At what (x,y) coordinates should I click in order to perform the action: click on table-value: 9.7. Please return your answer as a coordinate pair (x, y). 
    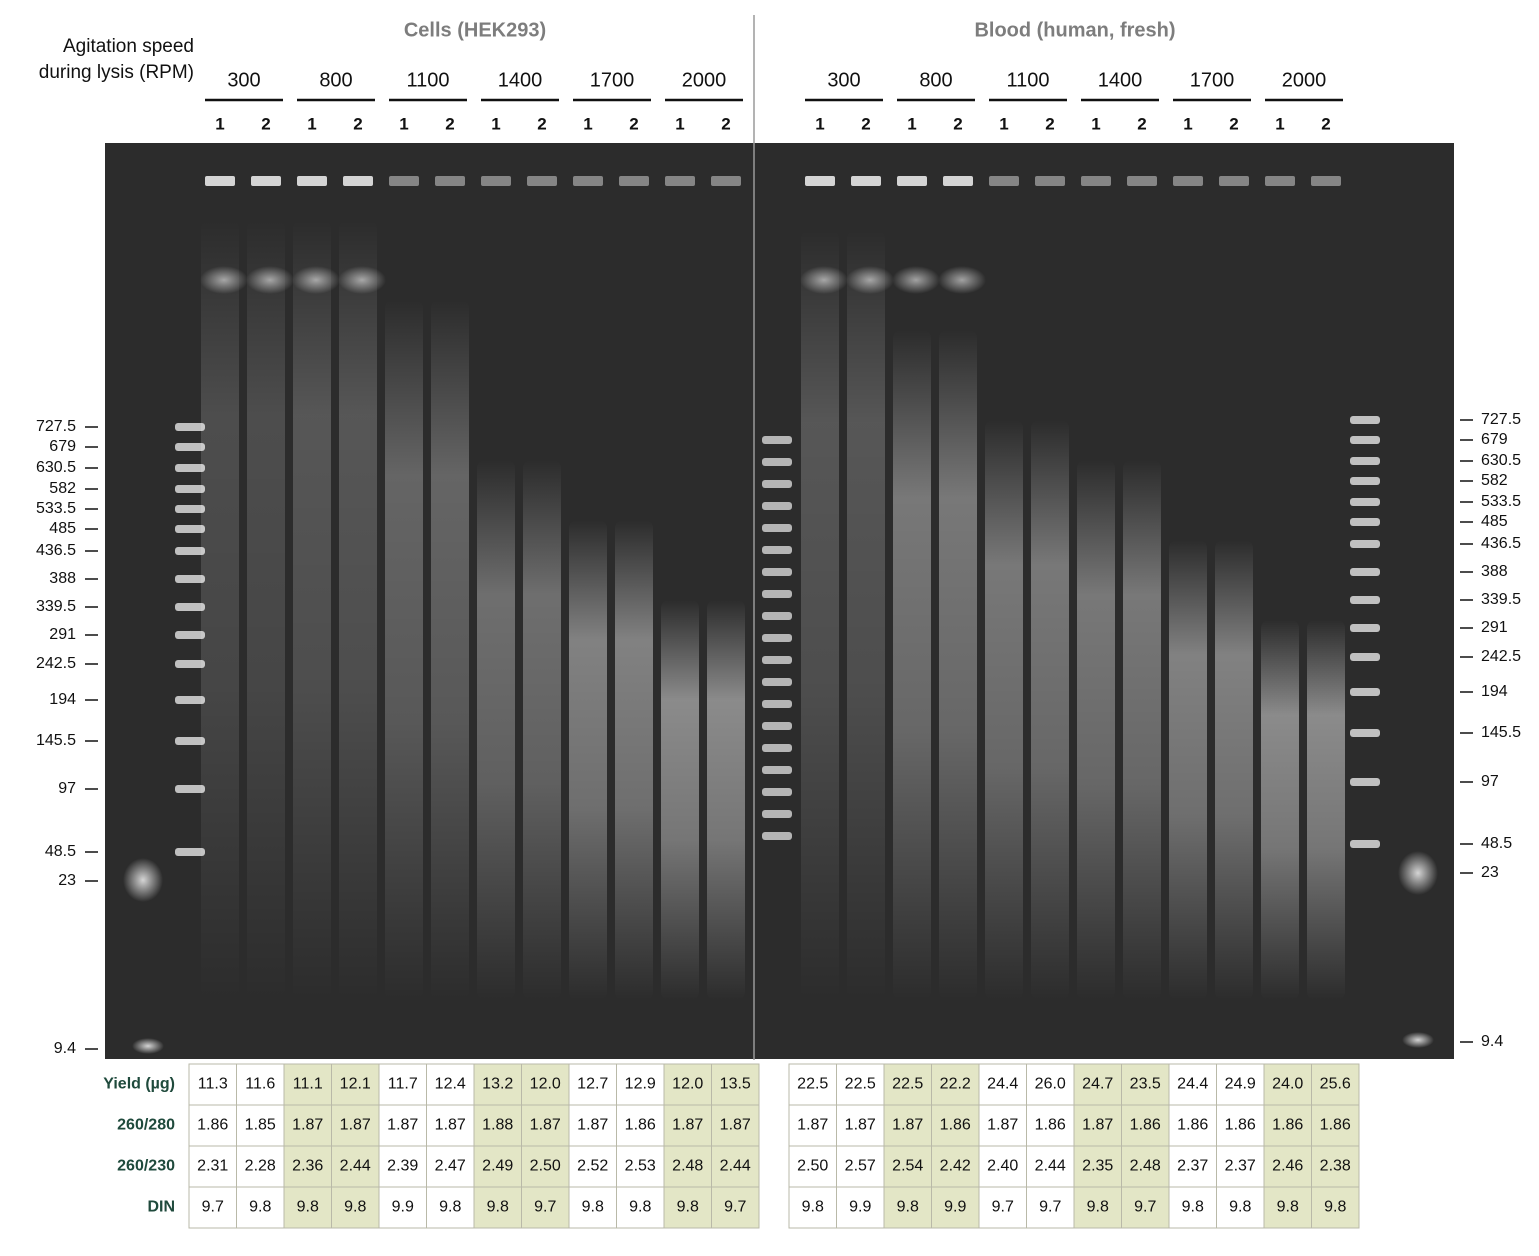
    Looking at the image, I should click on (1050, 1207).